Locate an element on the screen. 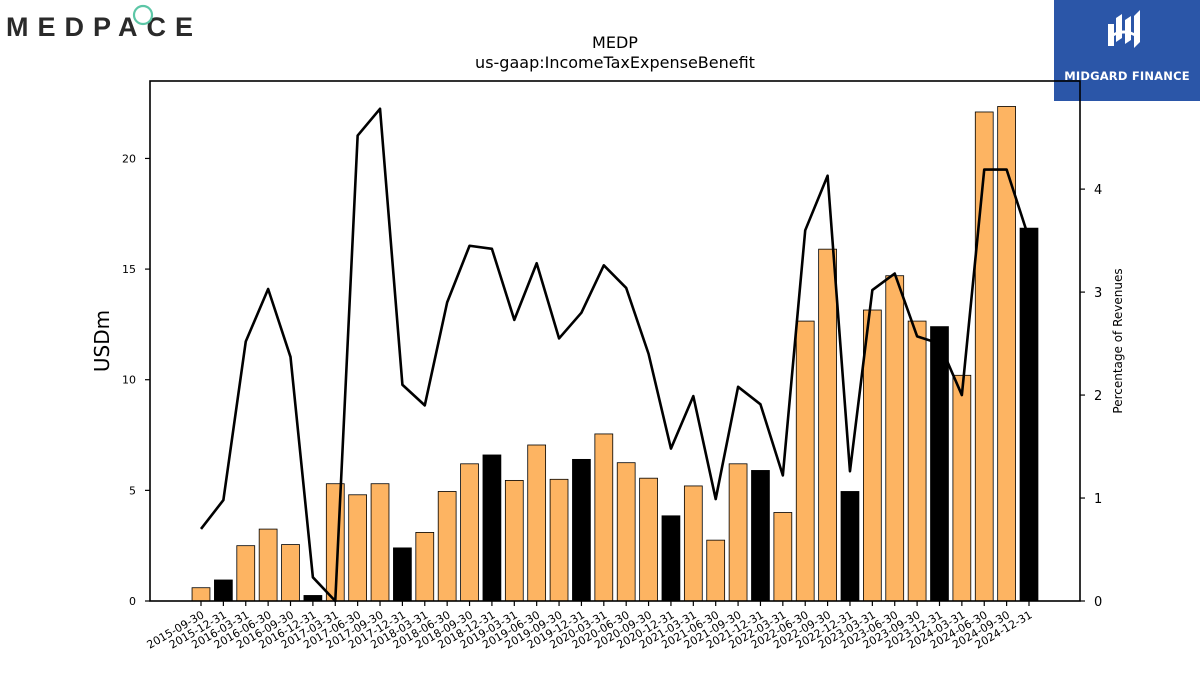  medpace-logo: MEDPACE is located at coordinates (104, 23).